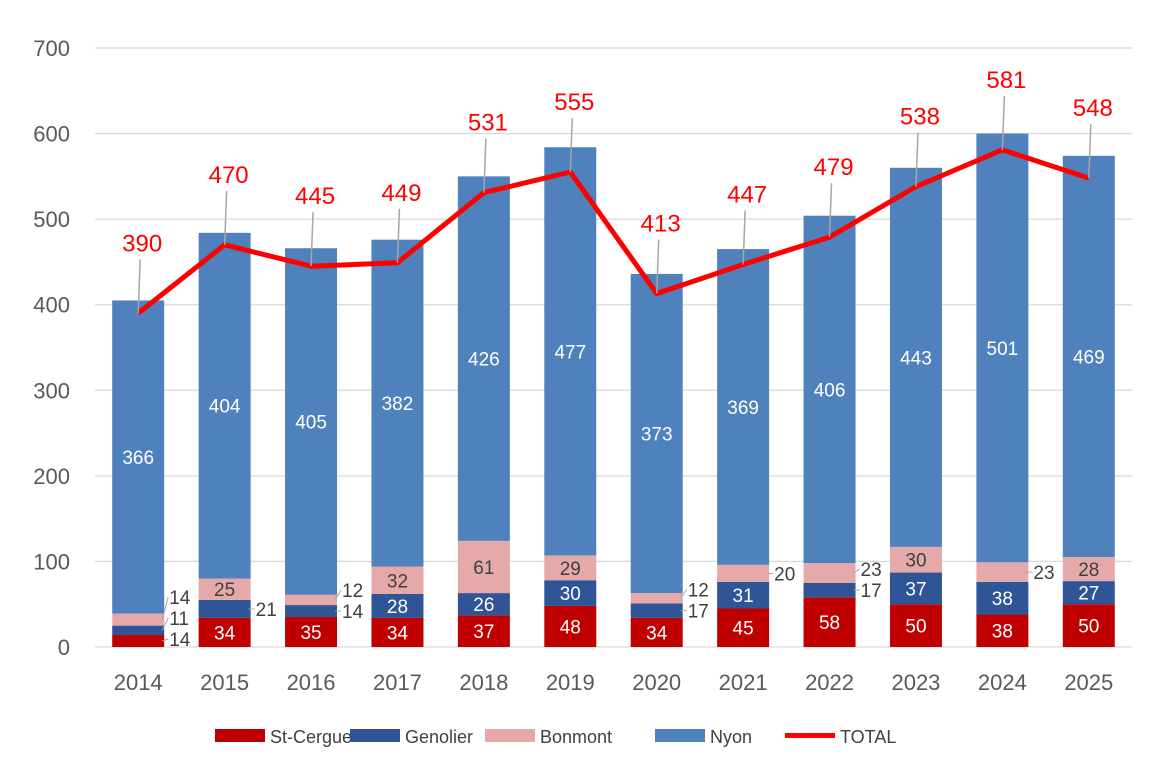  What do you see at coordinates (51, 305) in the screenshot?
I see `y-tick-label: 400` at bounding box center [51, 305].